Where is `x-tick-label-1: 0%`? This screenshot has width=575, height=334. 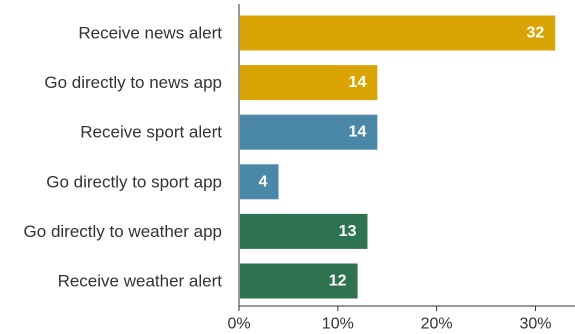
x-tick-label-1: 0% is located at coordinates (238, 324).